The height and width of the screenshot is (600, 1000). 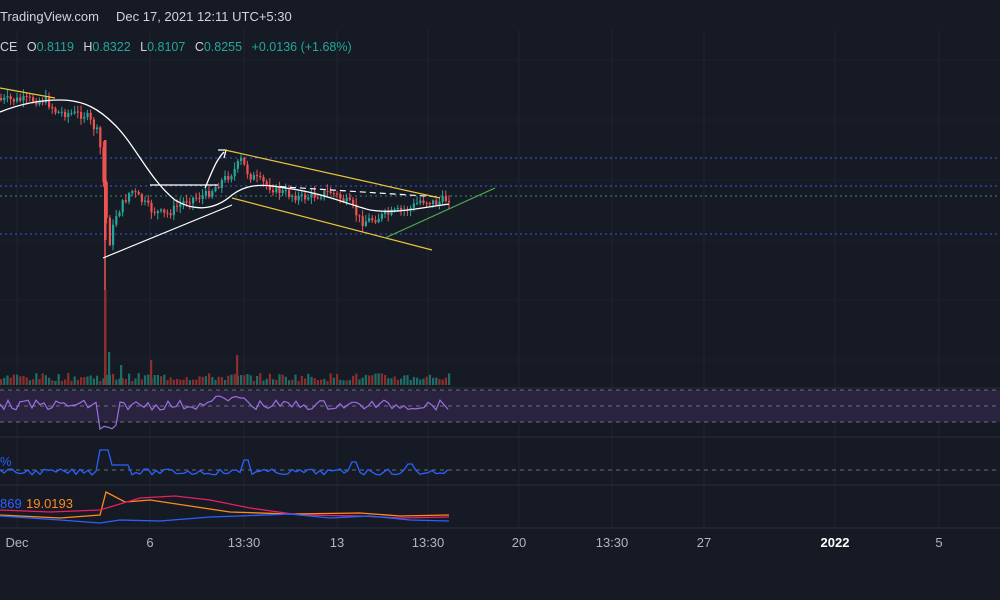 I want to click on moving-average-line, so click(x=225, y=155).